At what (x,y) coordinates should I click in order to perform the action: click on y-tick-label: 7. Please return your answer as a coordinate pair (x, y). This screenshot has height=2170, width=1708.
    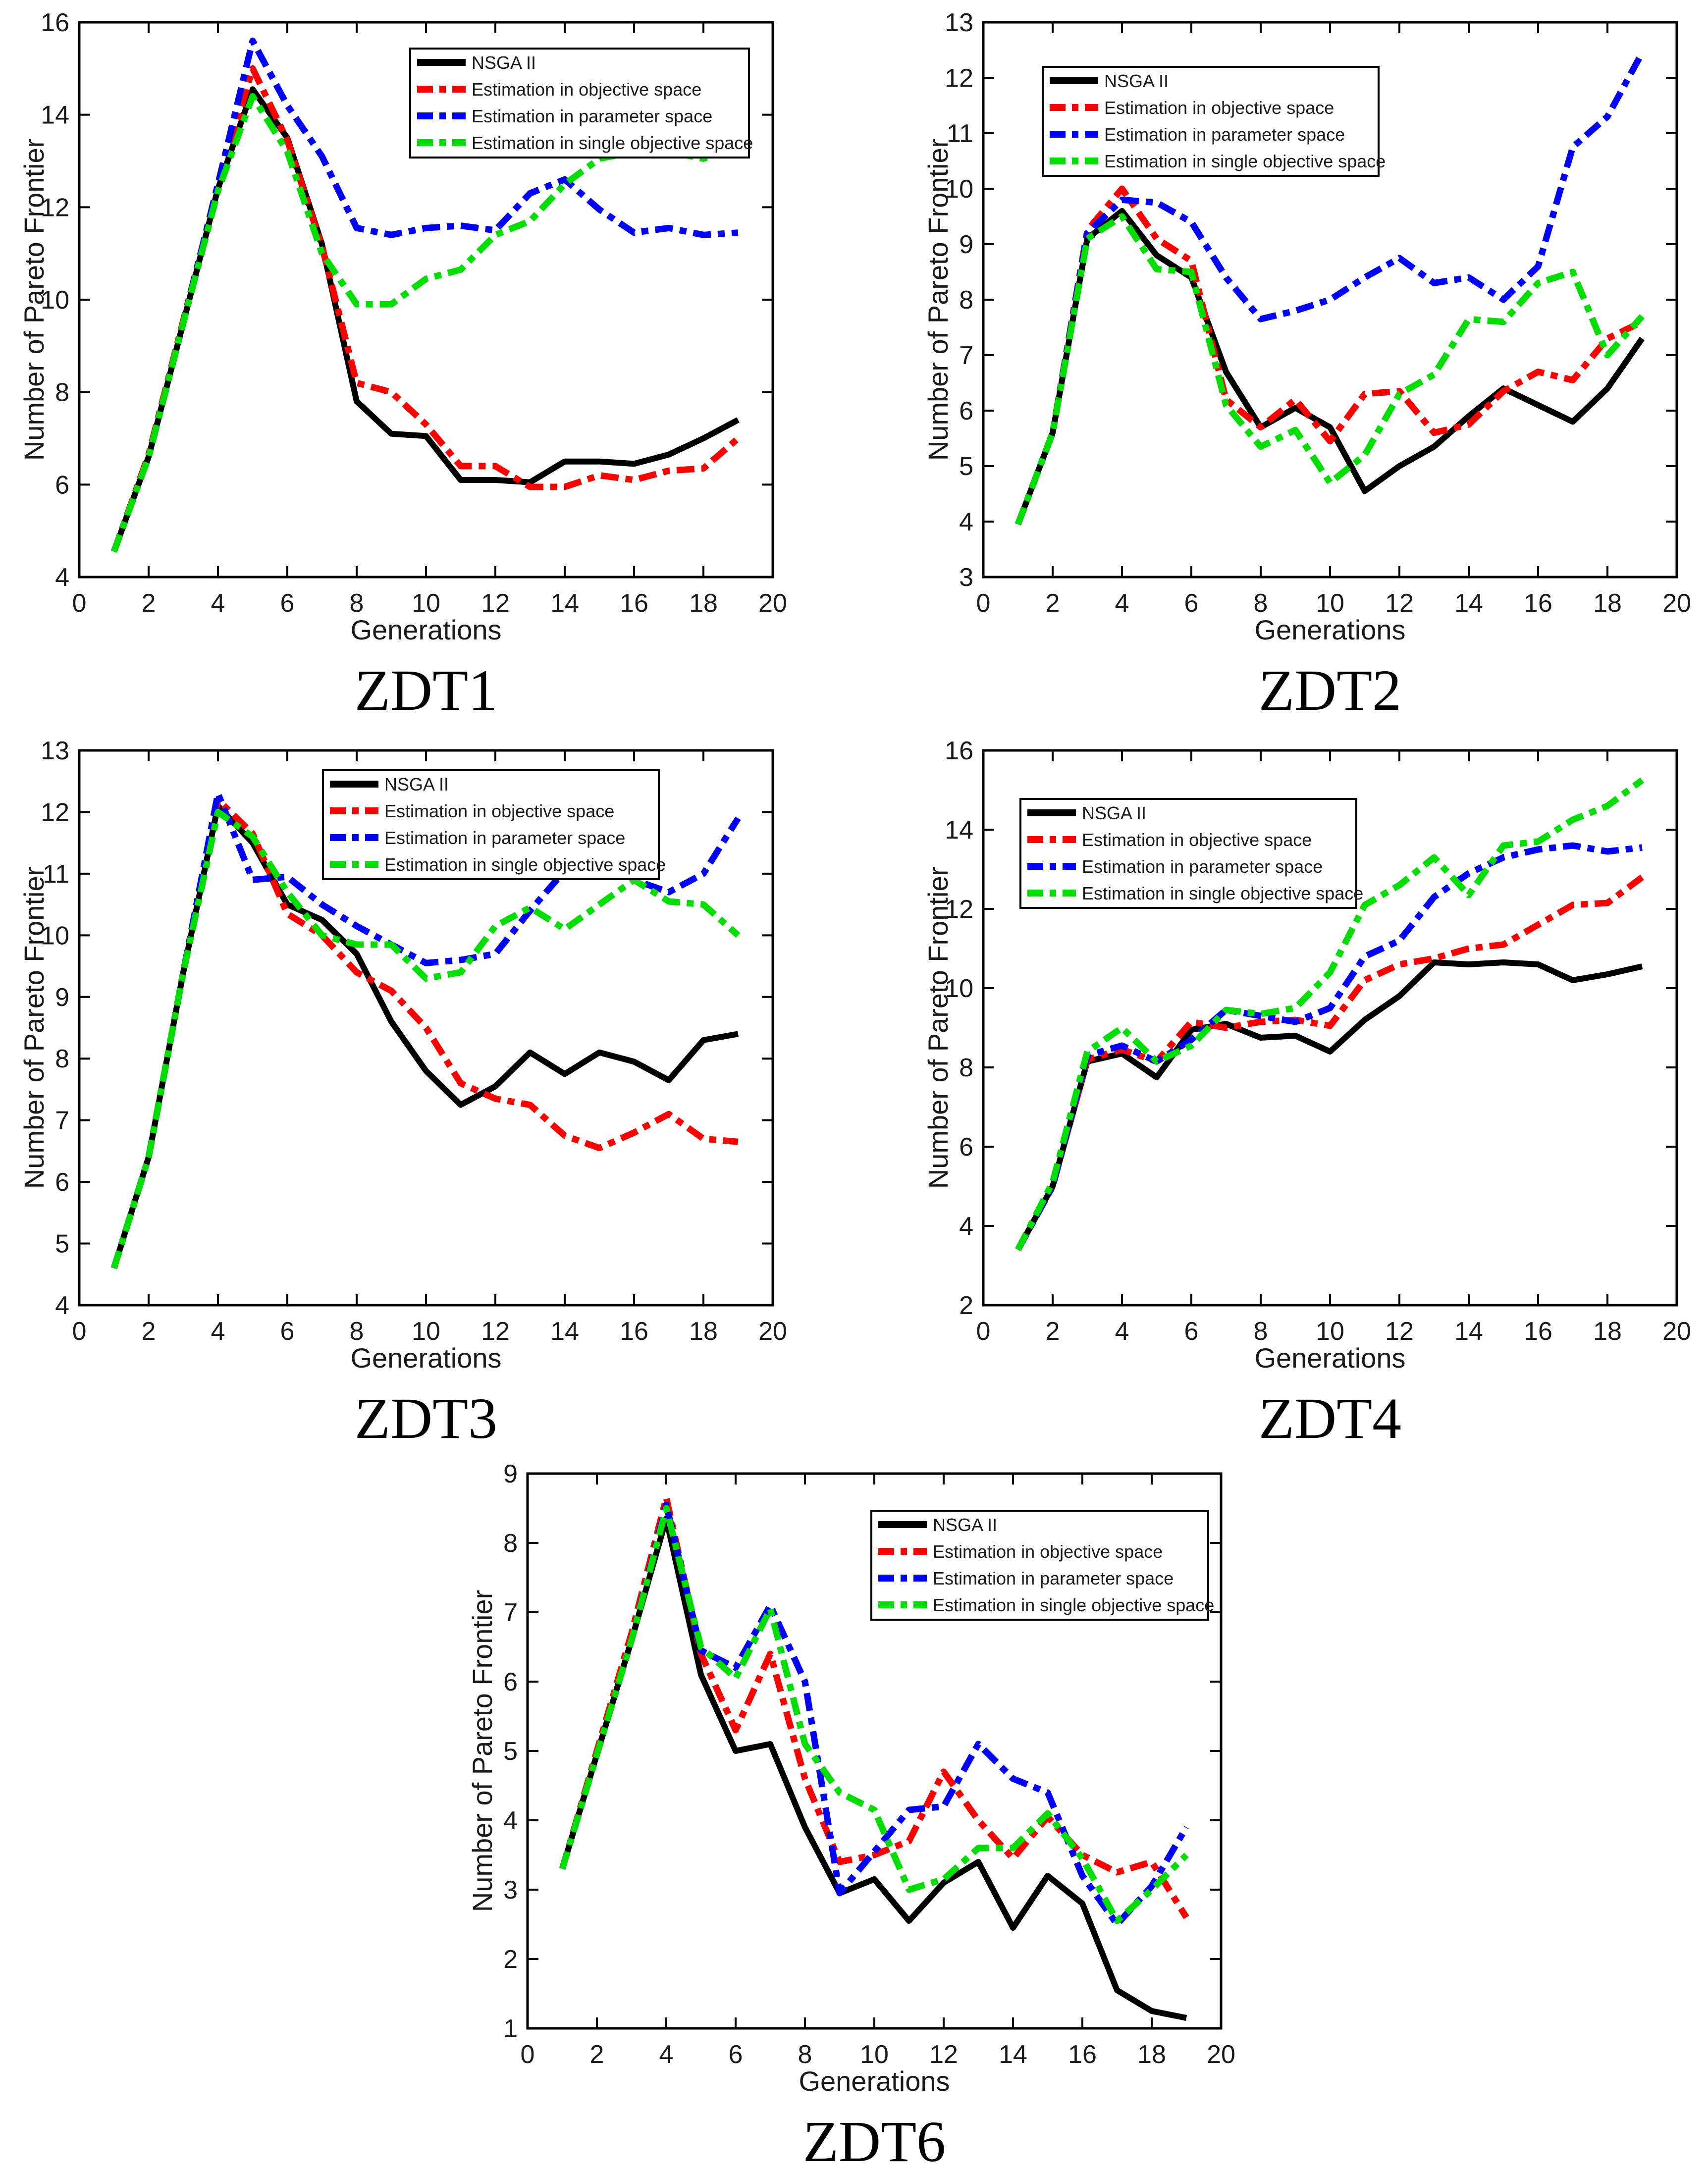
    Looking at the image, I should click on (62, 1121).